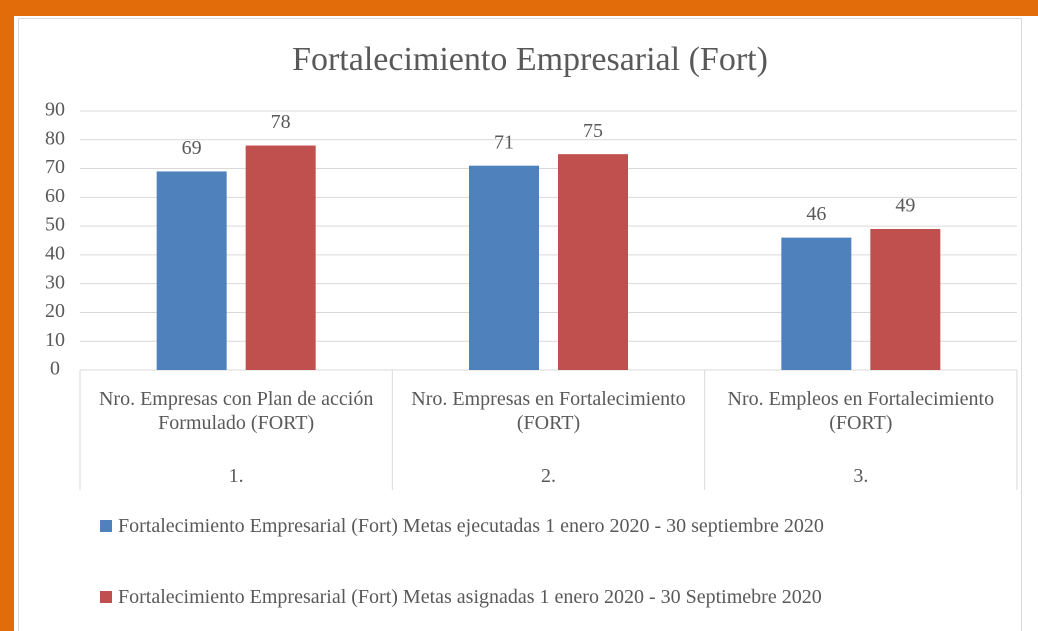 The height and width of the screenshot is (631, 1038). Describe the element at coordinates (55, 282) in the screenshot. I see `y-tick-label: 30` at that location.